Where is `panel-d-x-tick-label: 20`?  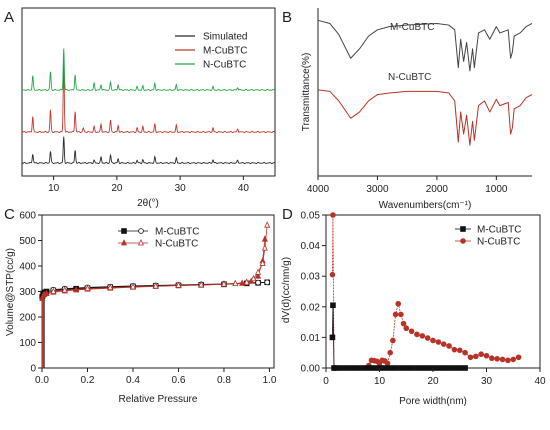 panel-d-x-tick-label: 20 is located at coordinates (433, 381).